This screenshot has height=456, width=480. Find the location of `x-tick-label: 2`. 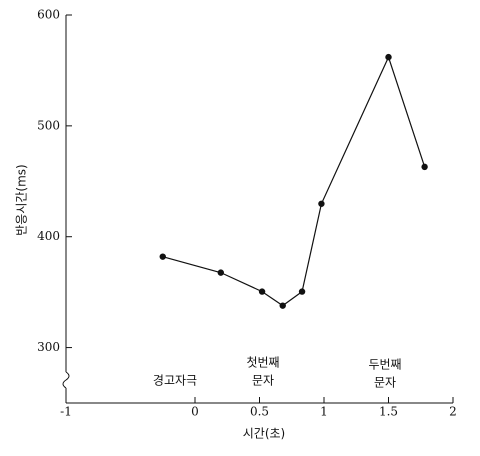

x-tick-label: 2 is located at coordinates (453, 412).